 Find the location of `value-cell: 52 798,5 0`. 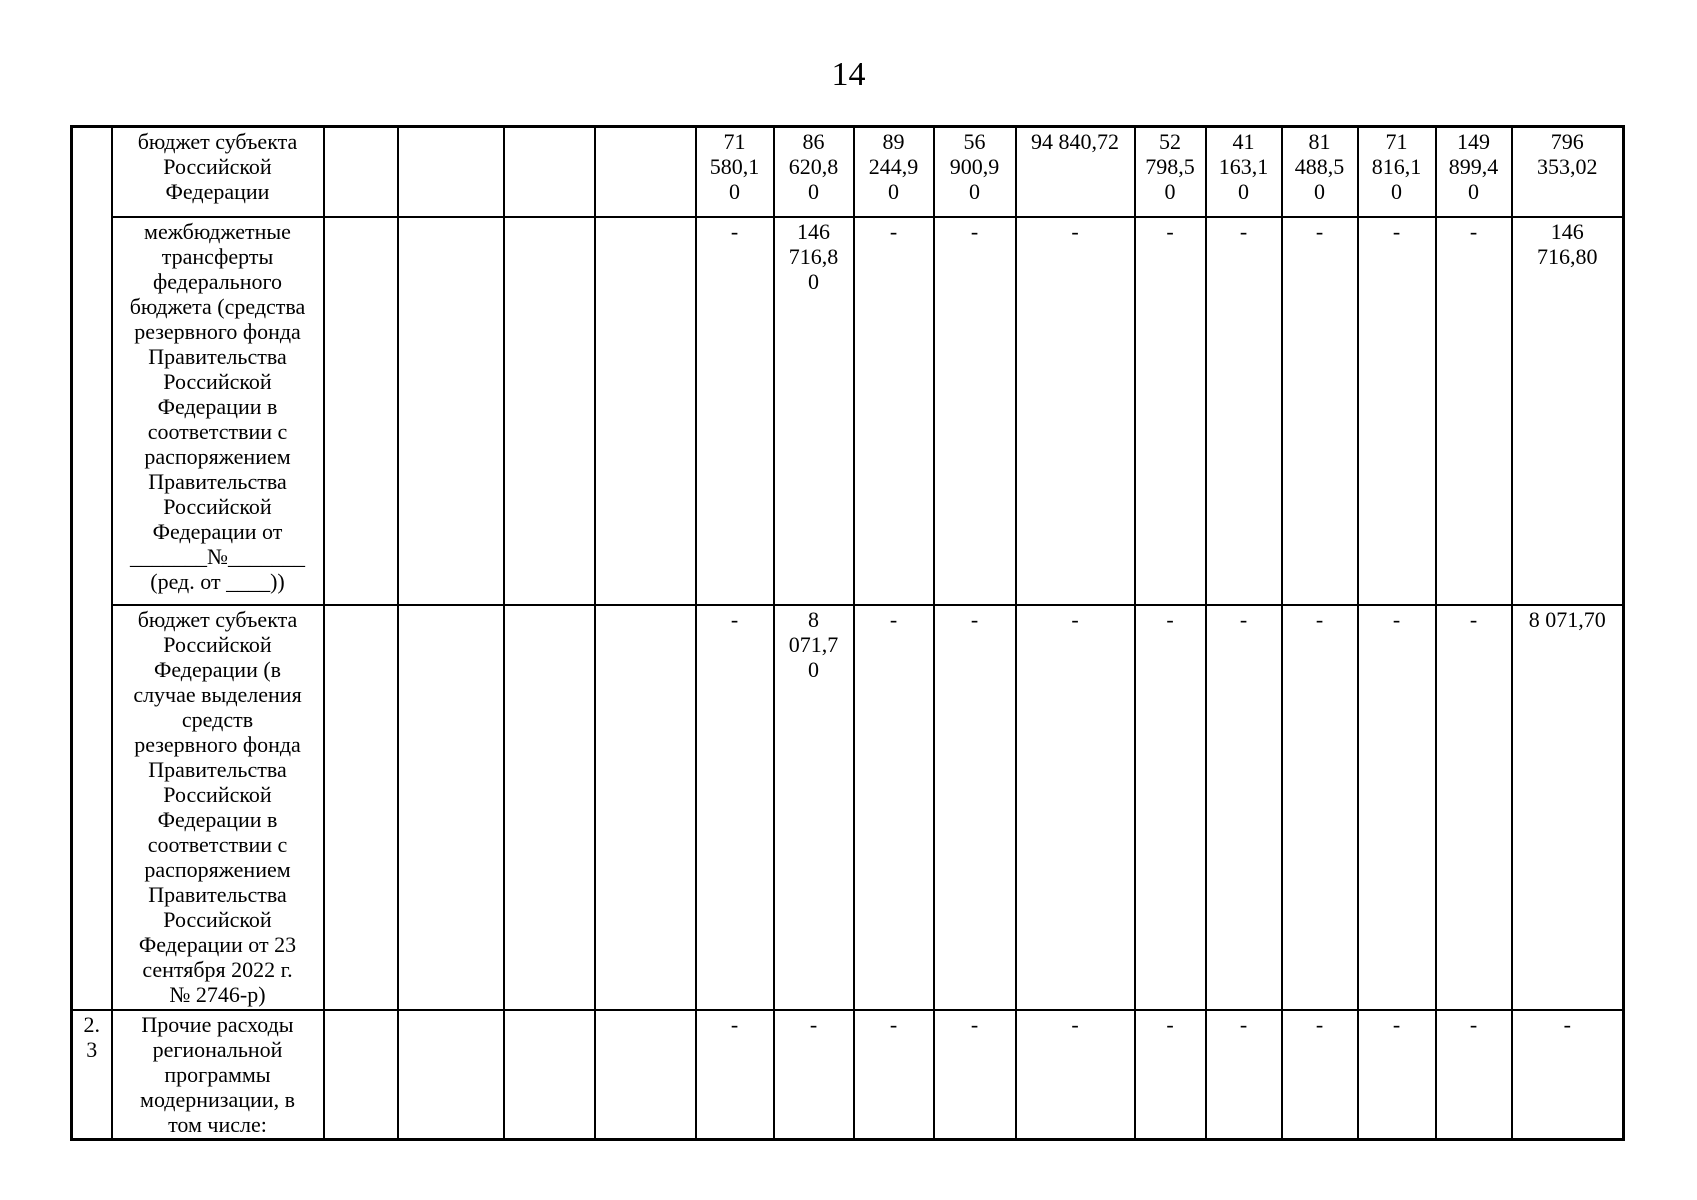

value-cell: 52 798,5 0 is located at coordinates (1170, 171).